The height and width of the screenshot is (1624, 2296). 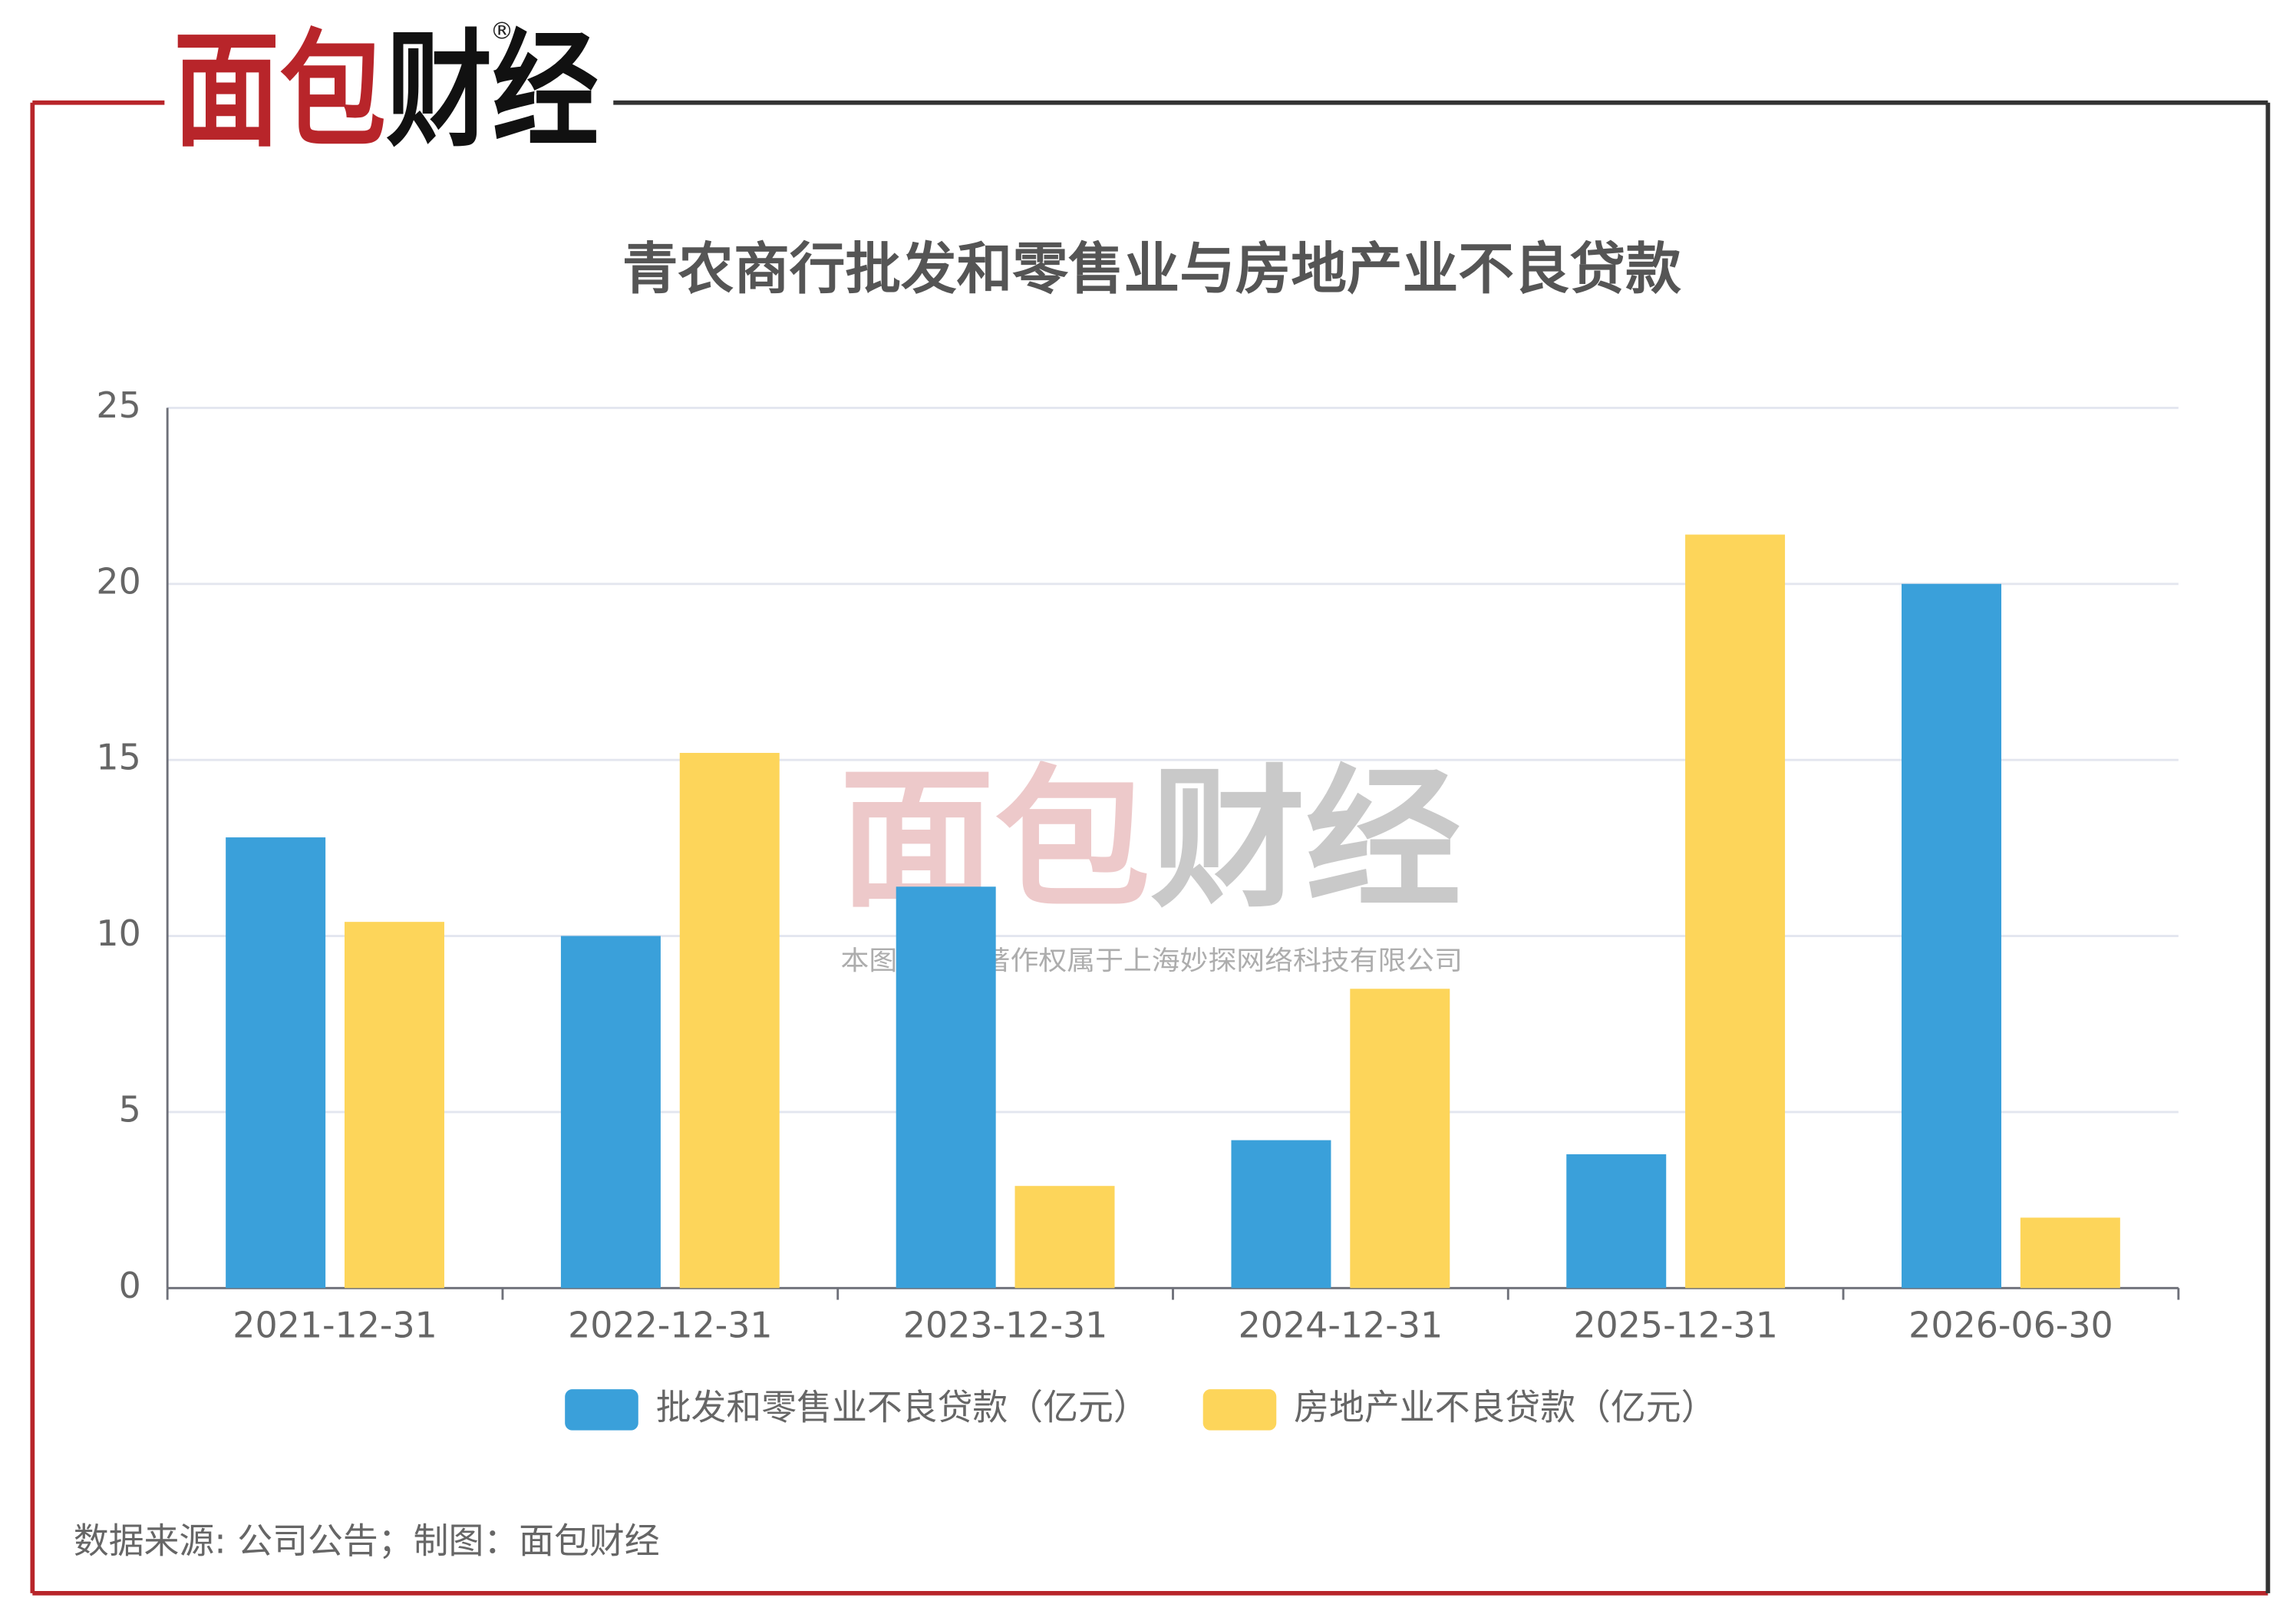 I want to click on x-tick-label: 2023-12-31, so click(x=1005, y=1324).